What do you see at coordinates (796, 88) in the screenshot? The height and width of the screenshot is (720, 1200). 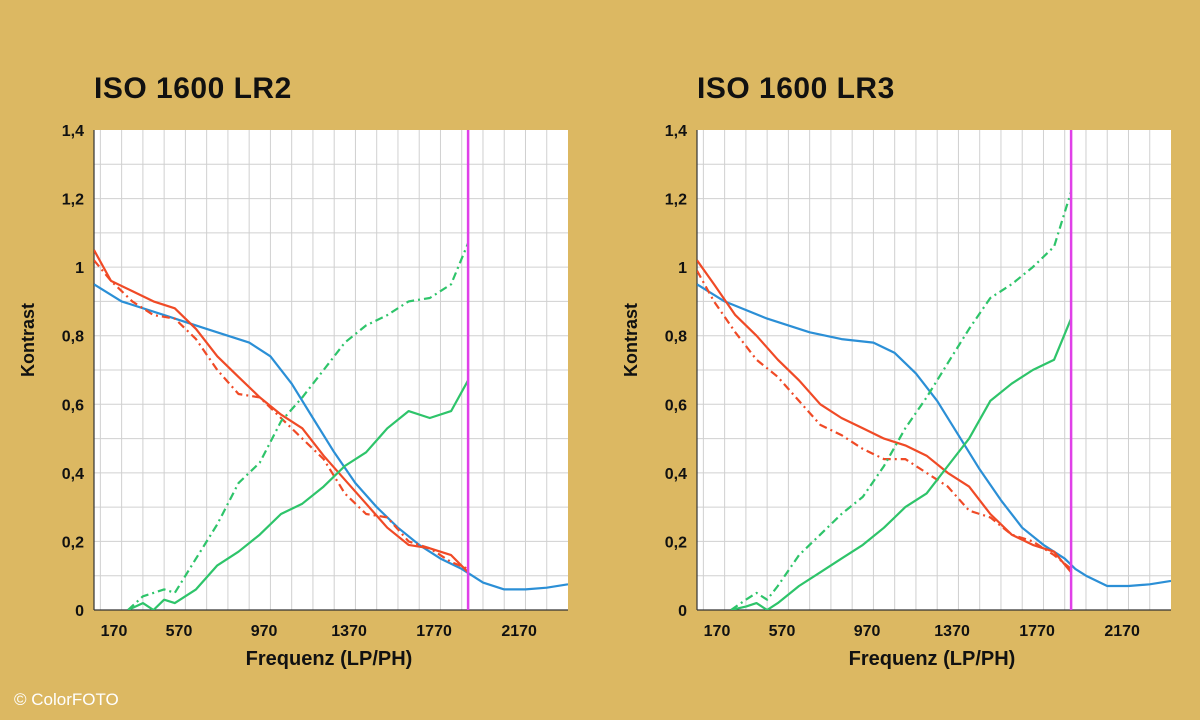 I see `chart-title-right: ISO 1600 LR3` at bounding box center [796, 88].